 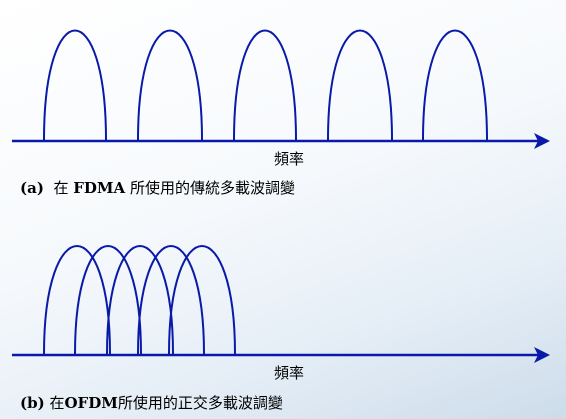 What do you see at coordinates (289, 159) in the screenshot?
I see `panel-a-axis-label: 頻率` at bounding box center [289, 159].